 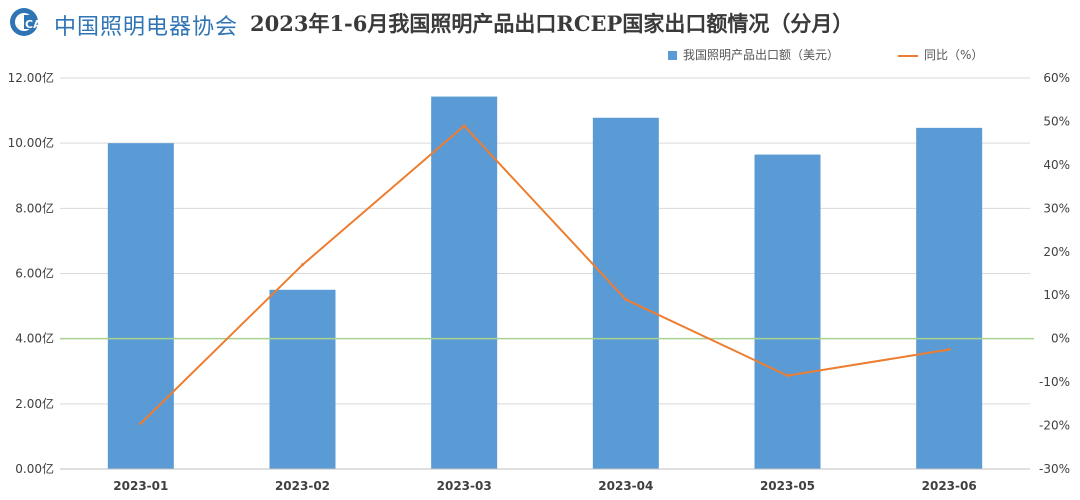 What do you see at coordinates (302, 486) in the screenshot?
I see `x-tick-label: 2023-02` at bounding box center [302, 486].